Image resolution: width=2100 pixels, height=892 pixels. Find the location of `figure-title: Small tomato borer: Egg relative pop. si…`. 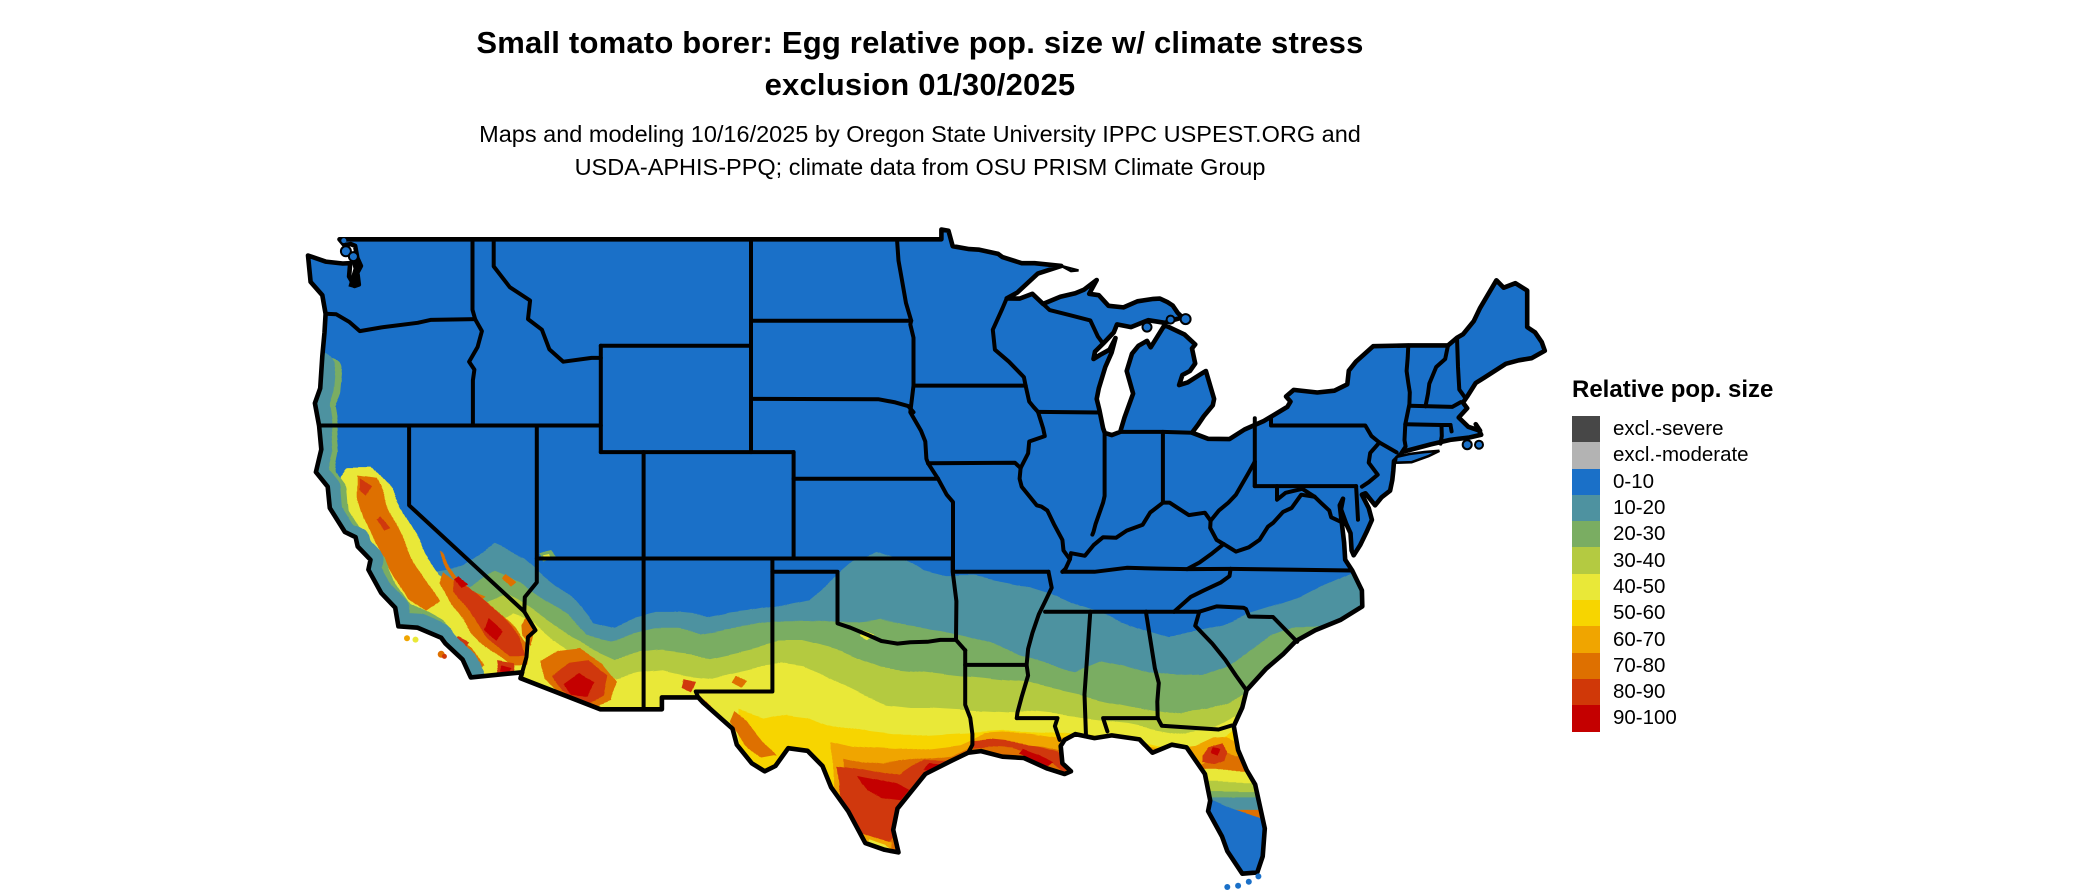

figure-title: Small tomato borer: Egg relative pop. si… is located at coordinates (920, 64).